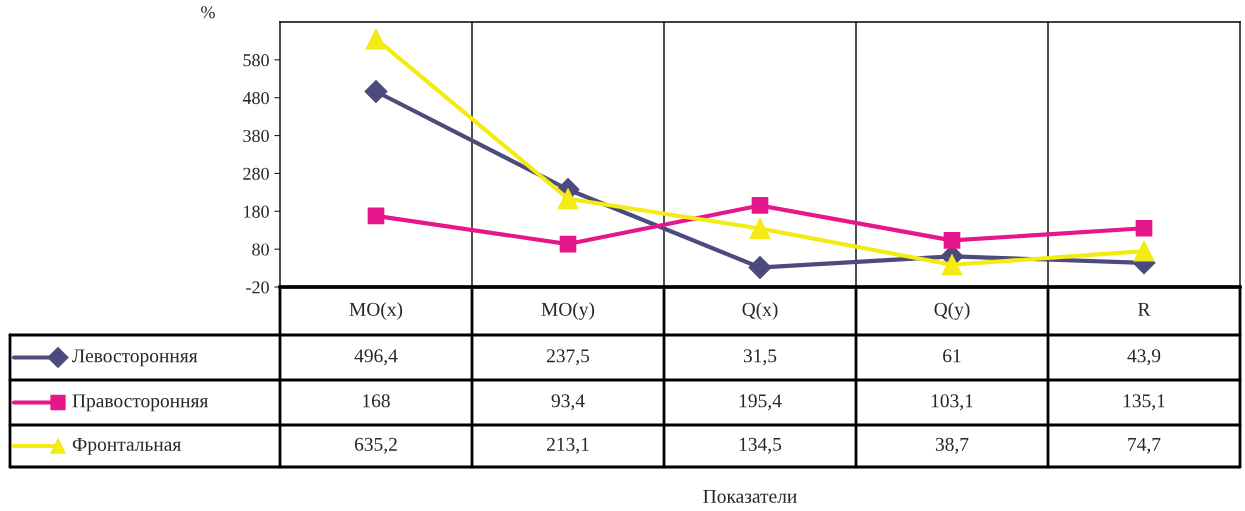 The height and width of the screenshot is (511, 1245). I want to click on data-label: 61, so click(952, 356).